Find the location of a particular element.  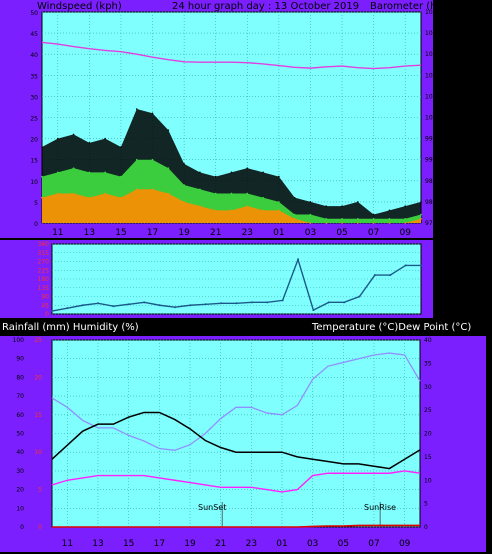

sunrise-label: SunRise is located at coordinates (380, 507).